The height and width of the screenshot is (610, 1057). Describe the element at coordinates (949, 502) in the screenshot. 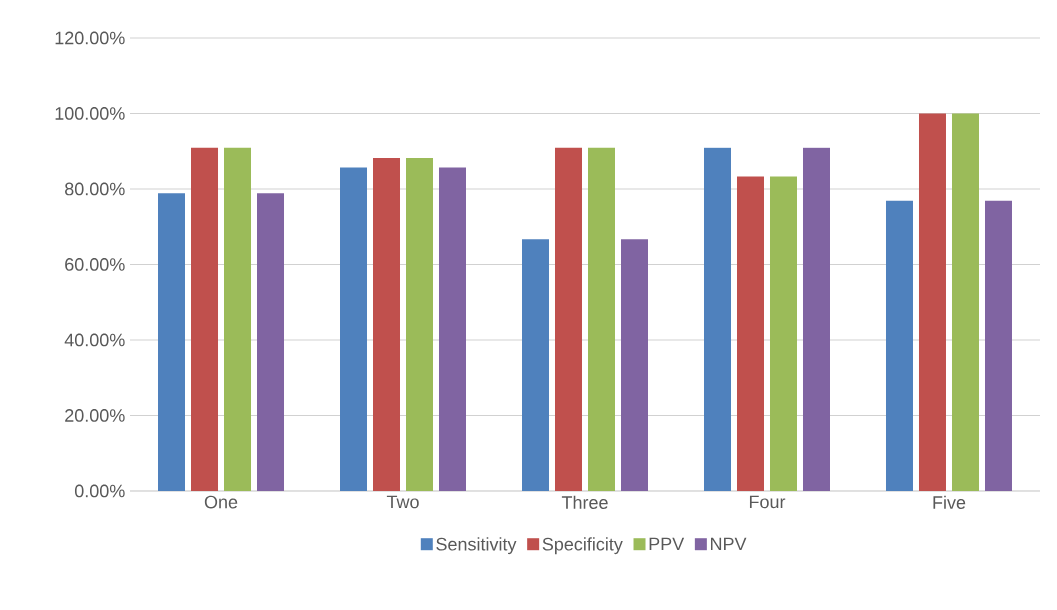

I see `x-tick-label: Five` at that location.